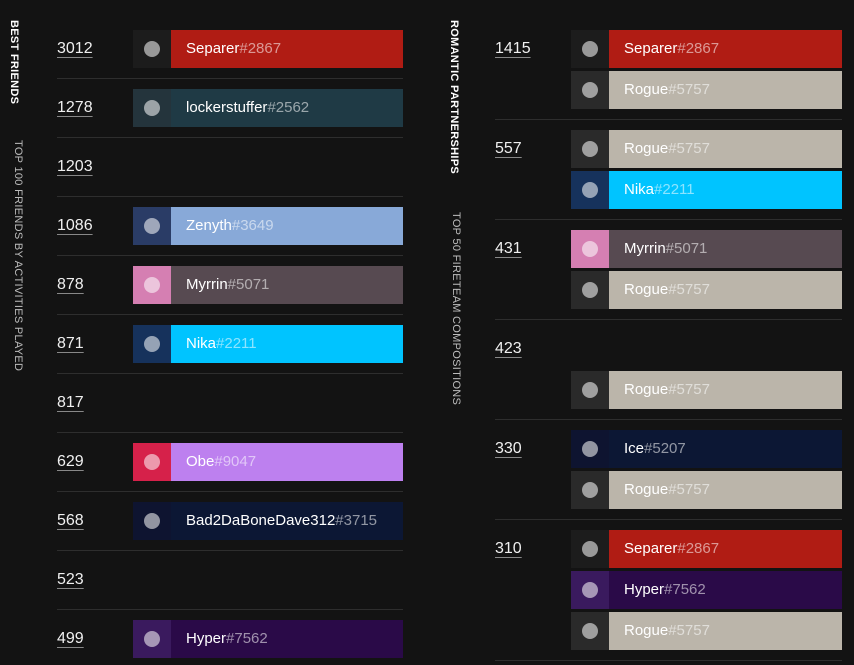  I want to click on activity-count: 423, so click(508, 348).